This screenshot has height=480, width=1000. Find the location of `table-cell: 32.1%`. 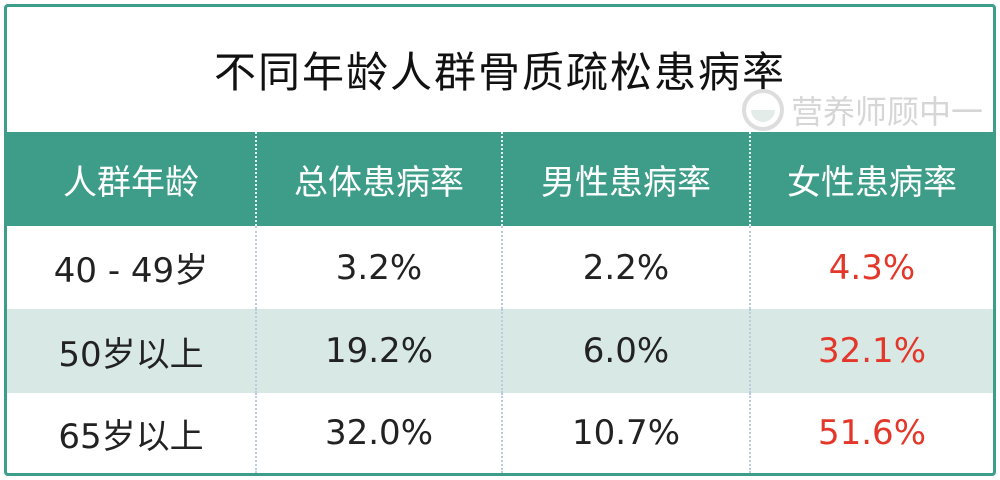

table-cell: 32.1% is located at coordinates (871, 351).